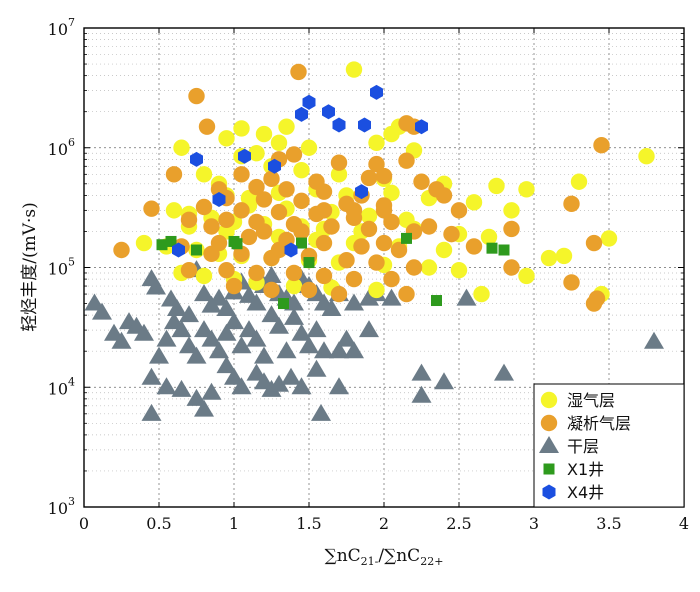 This screenshot has width=700, height=592. Describe the element at coordinates (158, 523) in the screenshot. I see `x-tick-label: 0.5` at that location.